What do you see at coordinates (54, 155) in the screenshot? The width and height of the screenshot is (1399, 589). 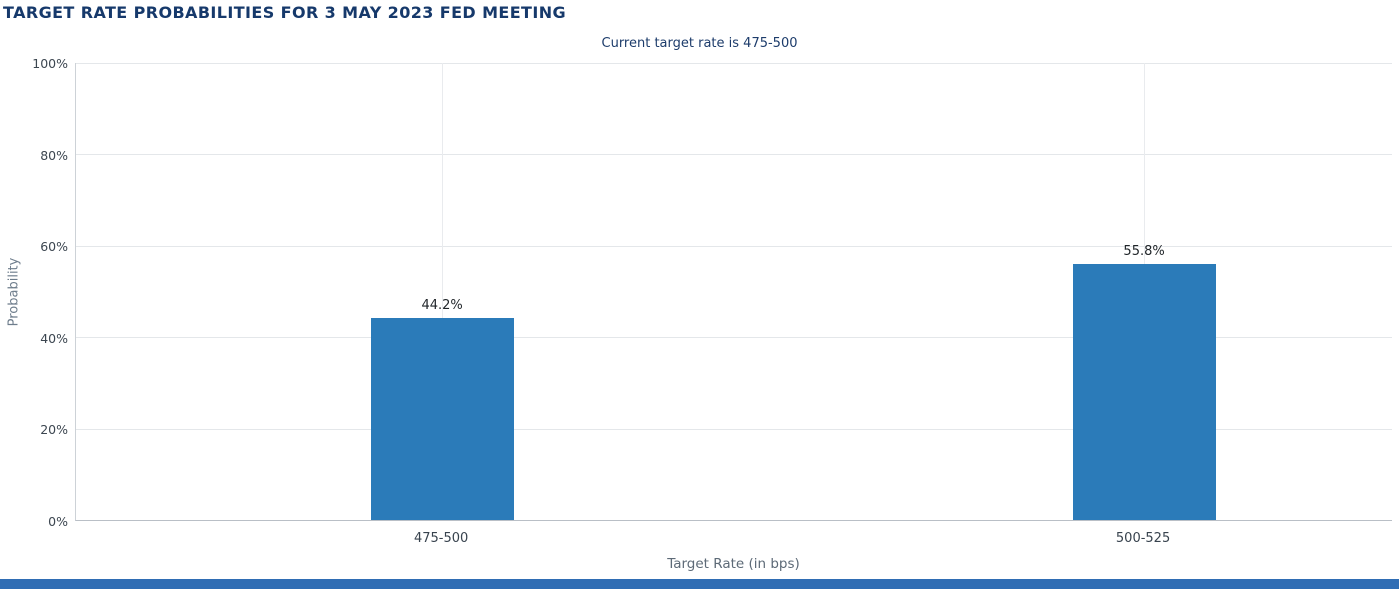 I see `y-tick-label: 80%` at bounding box center [54, 155].